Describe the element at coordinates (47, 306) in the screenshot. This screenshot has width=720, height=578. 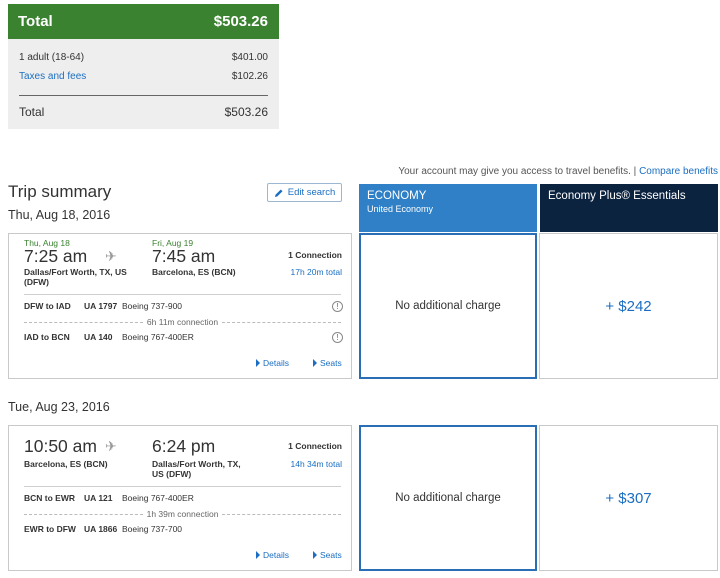
I see `segment-route: DFW to IAD` at that location.